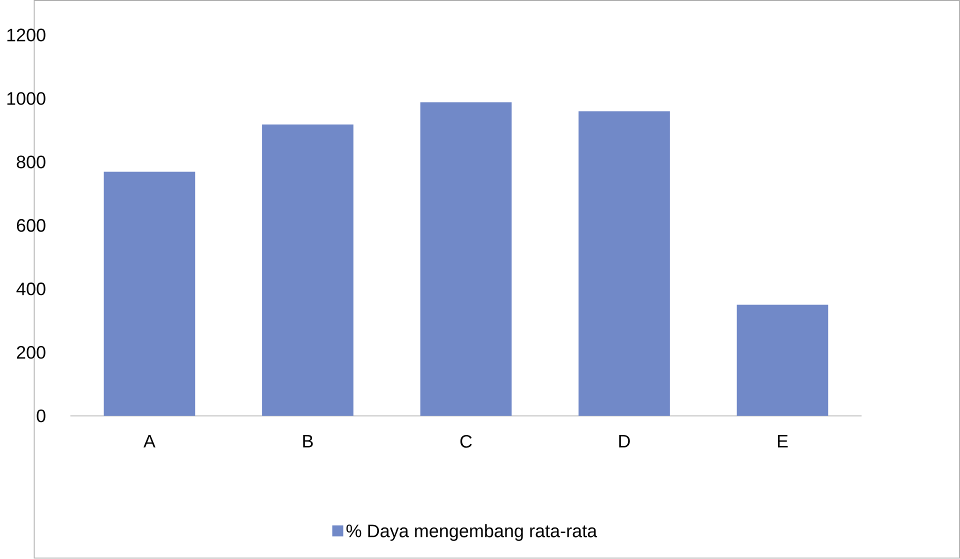 The width and height of the screenshot is (960, 559). What do you see at coordinates (31, 289) in the screenshot?
I see `y-tick-label: 400` at bounding box center [31, 289].